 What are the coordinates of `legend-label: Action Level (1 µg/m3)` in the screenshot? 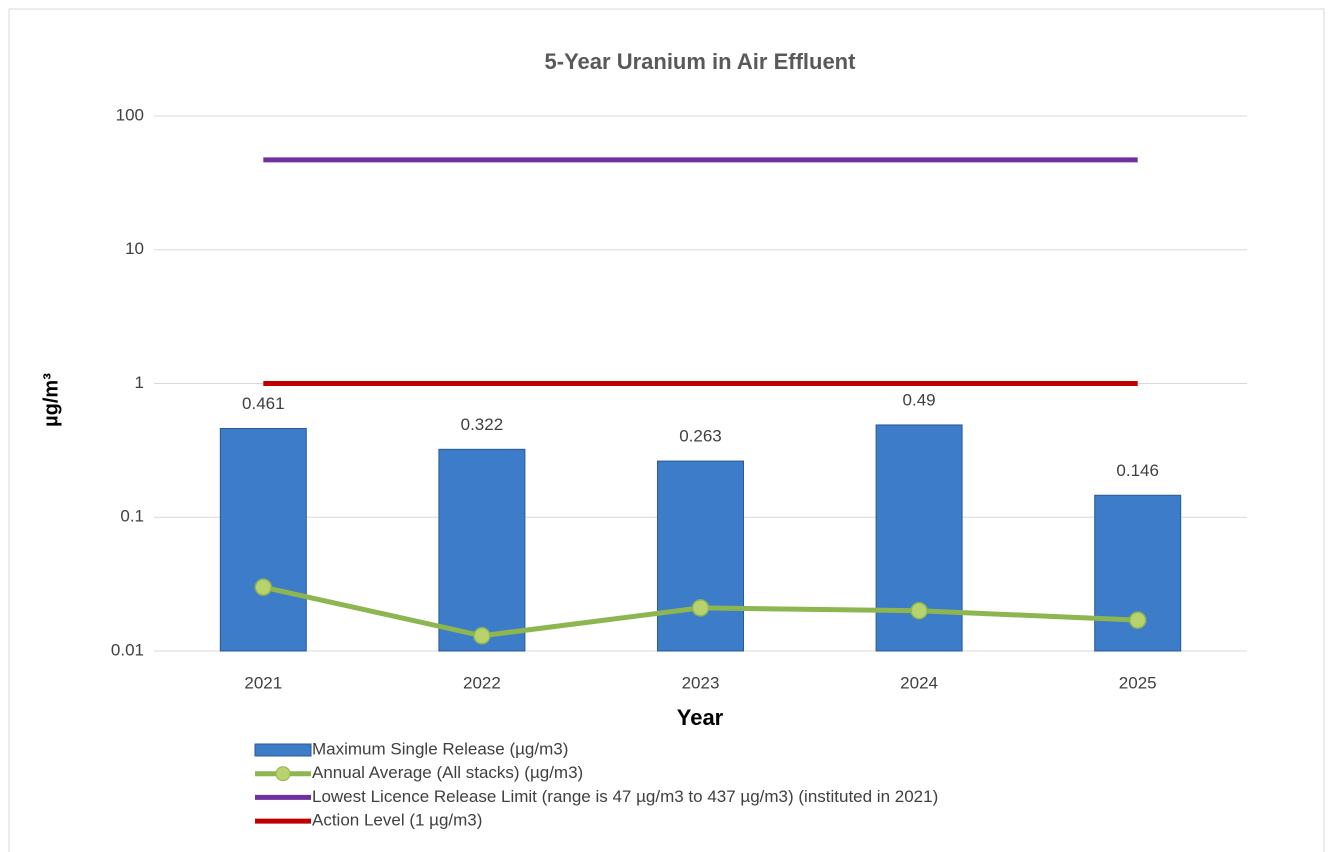 It's located at (397, 820).